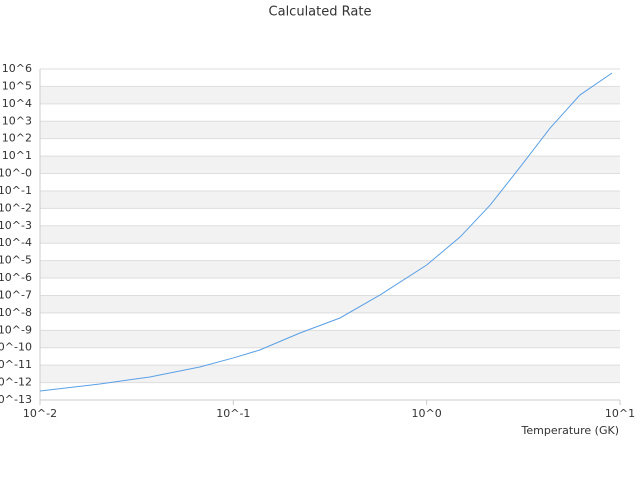 The height and width of the screenshot is (484, 640). What do you see at coordinates (16, 347) in the screenshot?
I see `y-tick-label: 10^-10` at bounding box center [16, 347].